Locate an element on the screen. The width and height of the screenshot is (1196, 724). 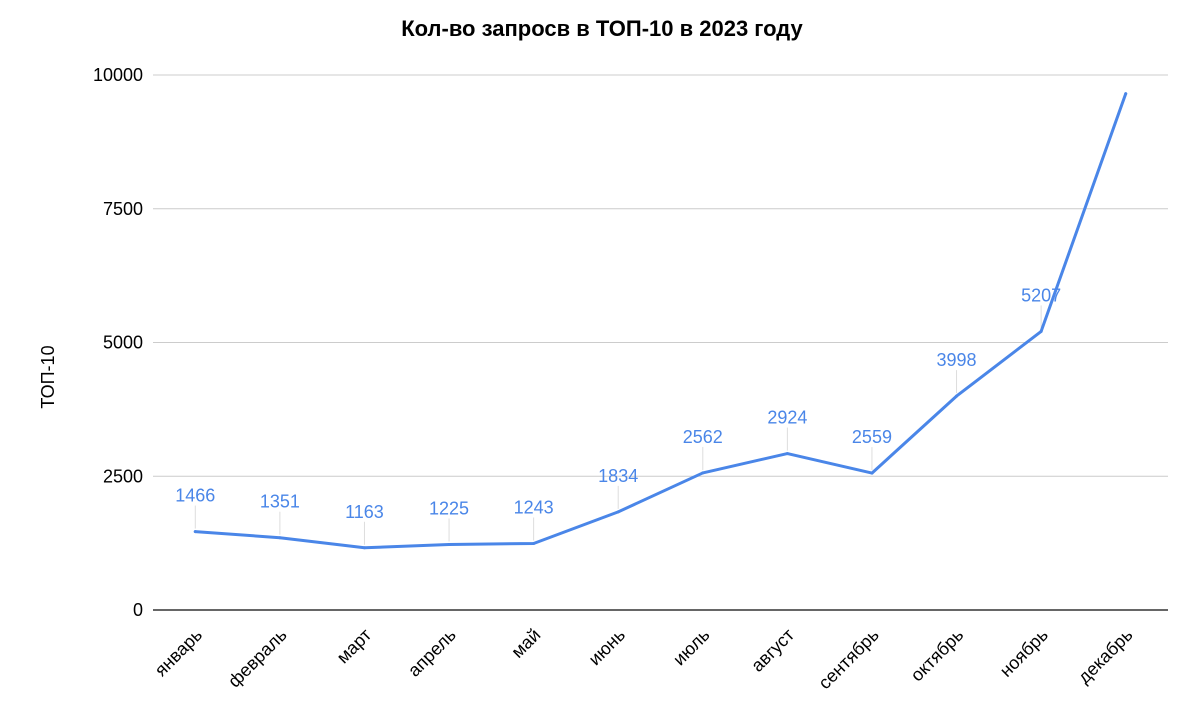
x-tick-label: декабрь is located at coordinates (1105, 656).